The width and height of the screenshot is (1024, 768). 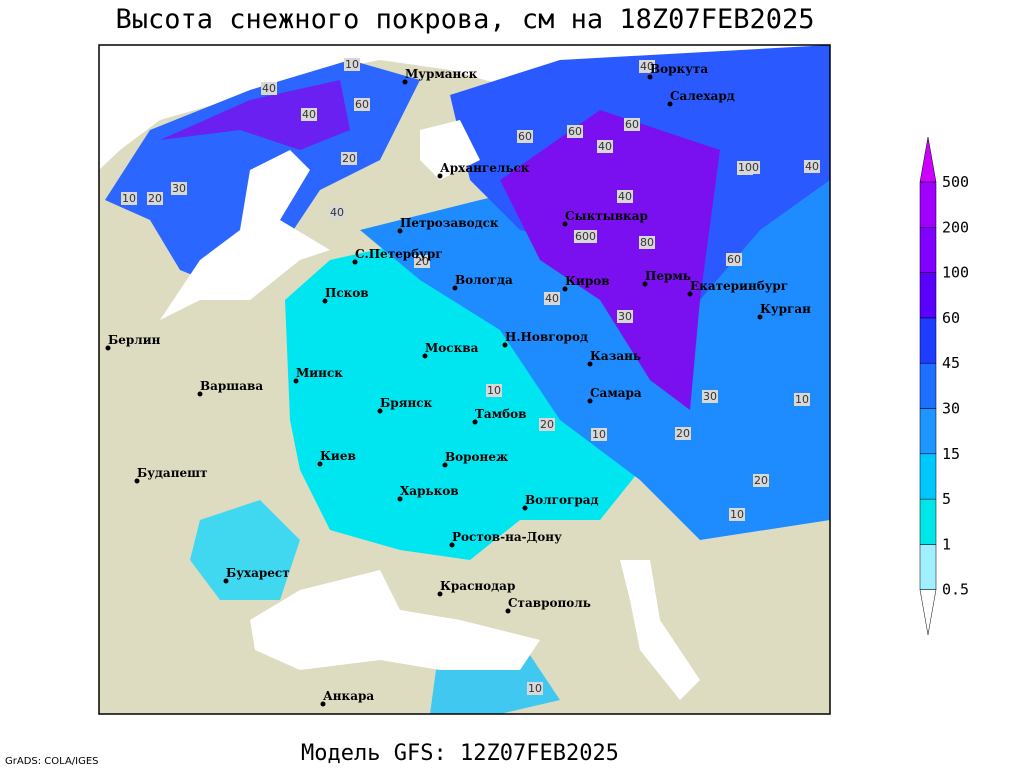 I want to click on contour-label: 600, so click(x=585, y=236).